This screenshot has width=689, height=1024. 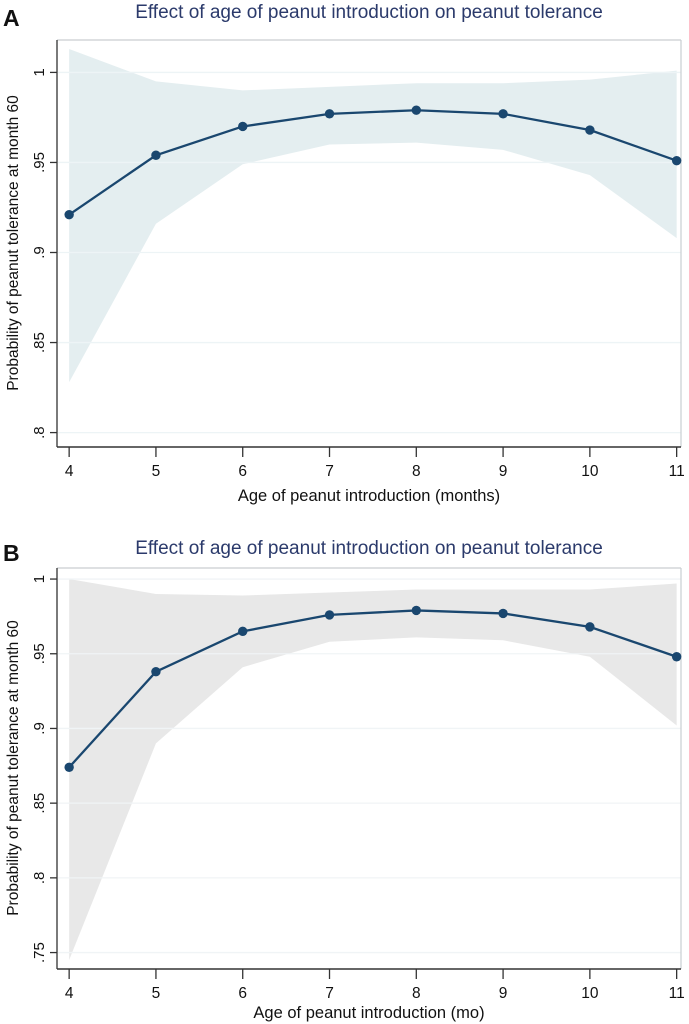 I want to click on x-axis-title-b: Age of peanut introduction (mo), so click(x=369, y=1013).